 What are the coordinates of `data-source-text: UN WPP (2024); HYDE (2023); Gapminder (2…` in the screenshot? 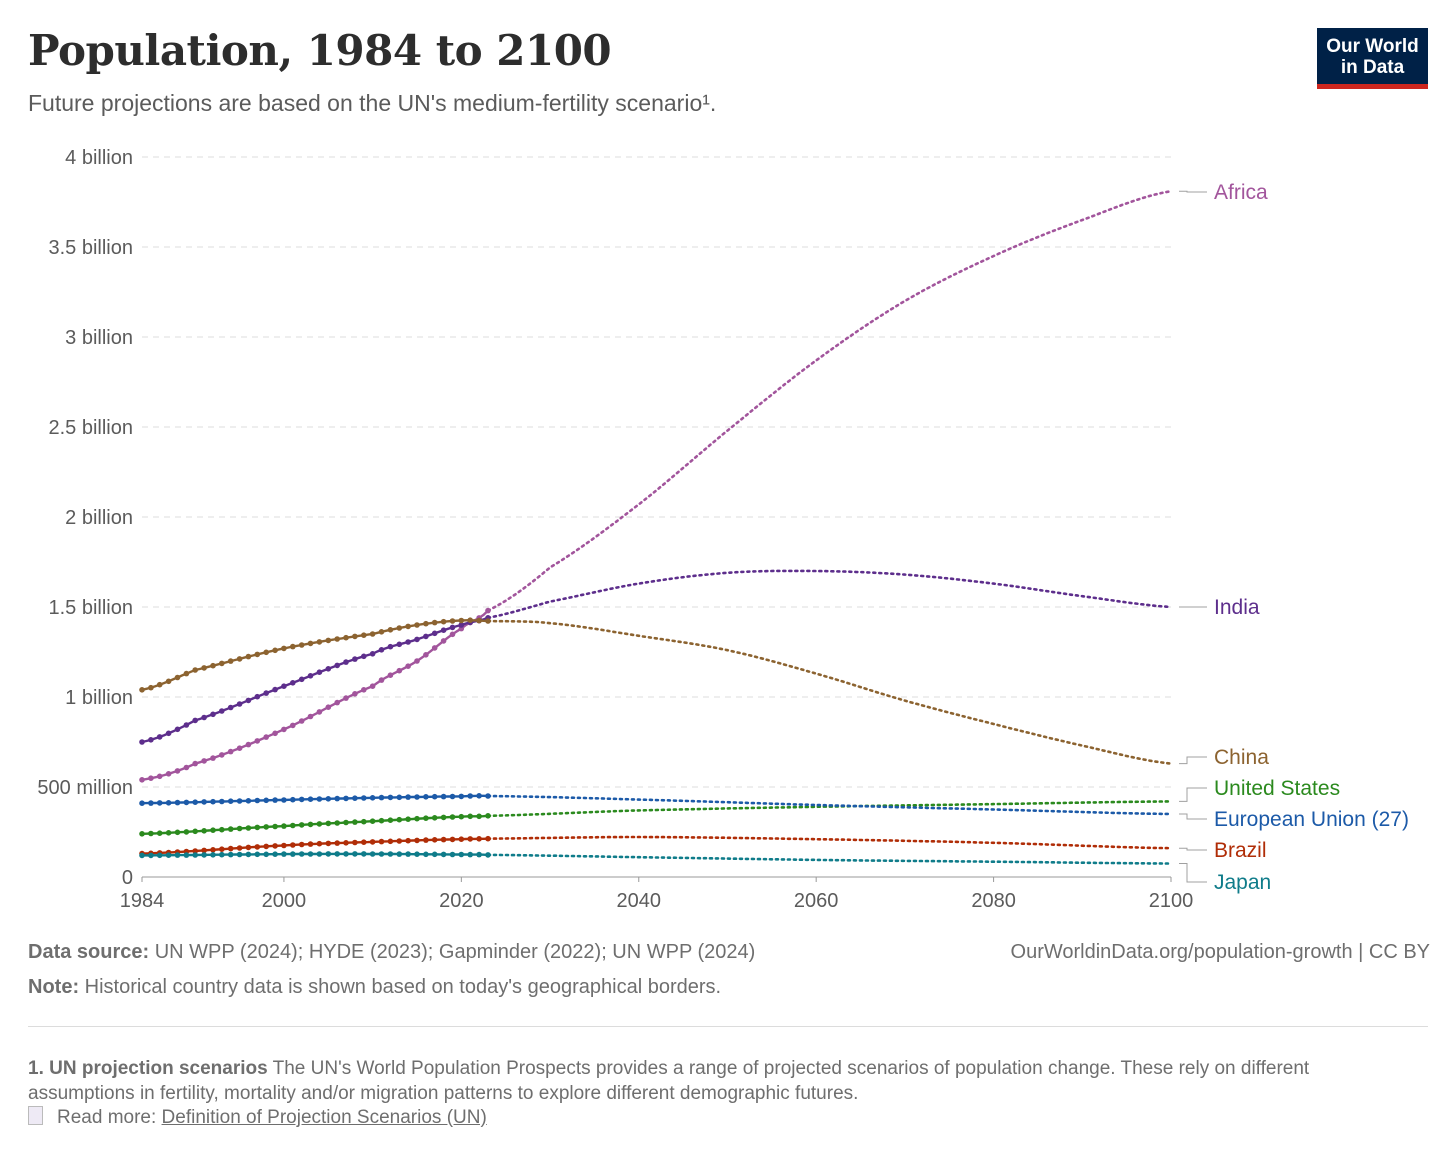 It's located at (452, 952).